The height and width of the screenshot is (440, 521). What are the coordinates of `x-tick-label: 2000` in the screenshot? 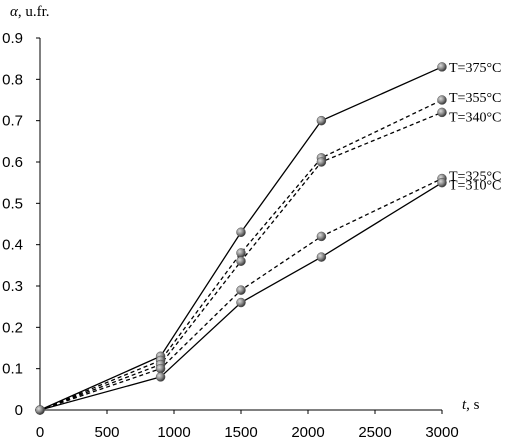 It's located at (307, 432).